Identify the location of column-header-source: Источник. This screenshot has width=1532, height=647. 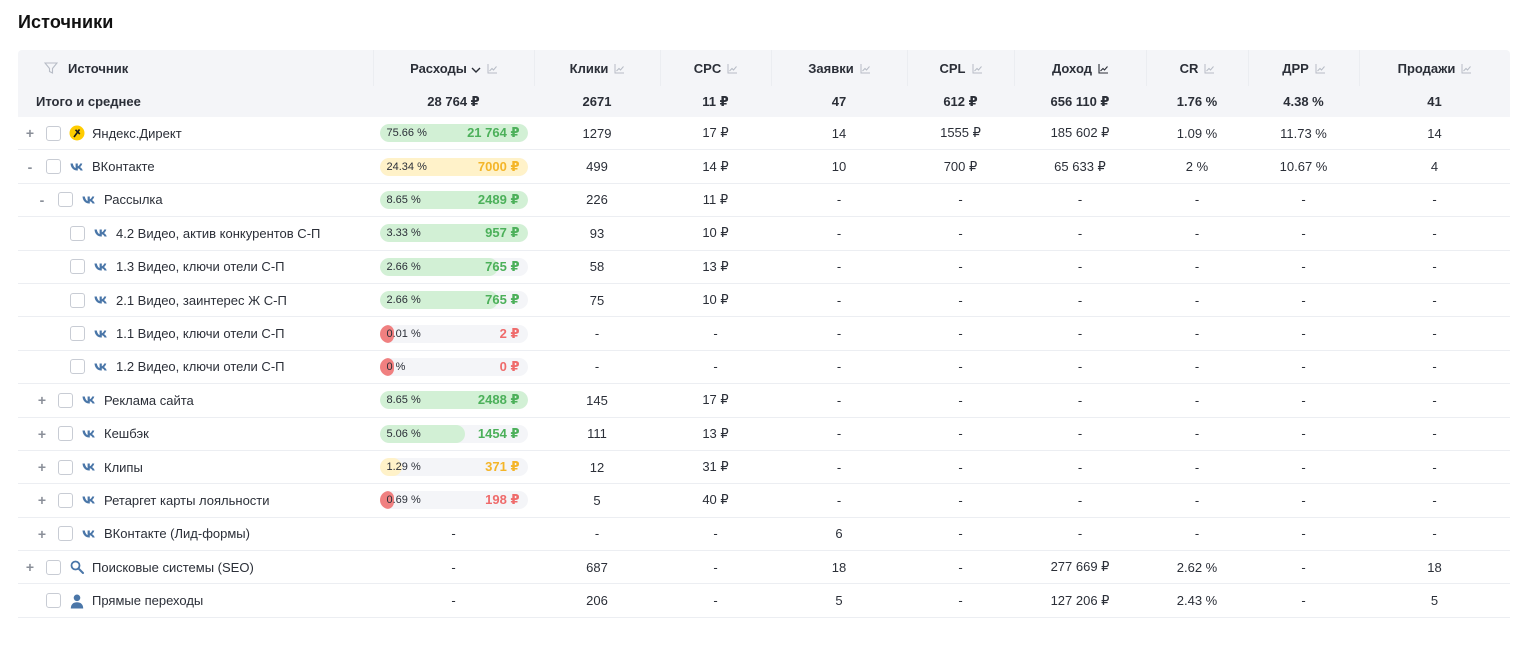
(195, 68).